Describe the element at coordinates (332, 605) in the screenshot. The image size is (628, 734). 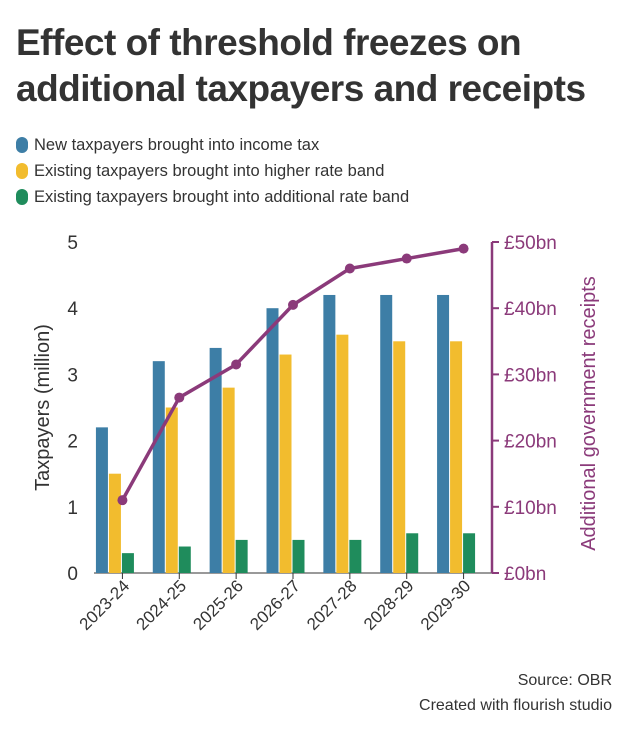
I see `x-tick-label: 2027-28` at that location.